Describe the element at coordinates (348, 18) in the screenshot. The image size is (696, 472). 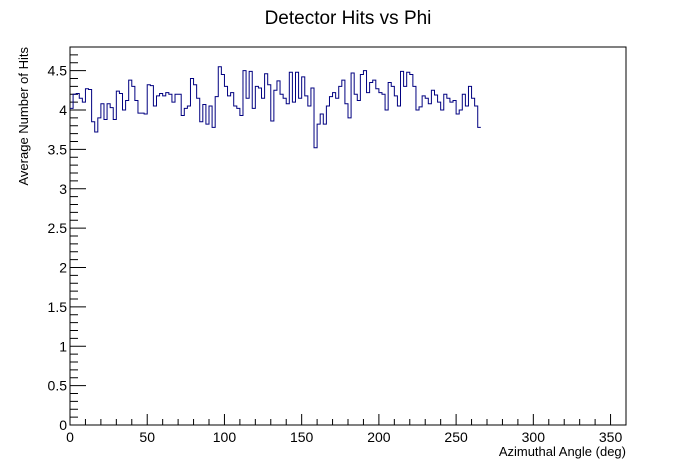
I see `chart-title: Detector Hits vs Phi` at that location.